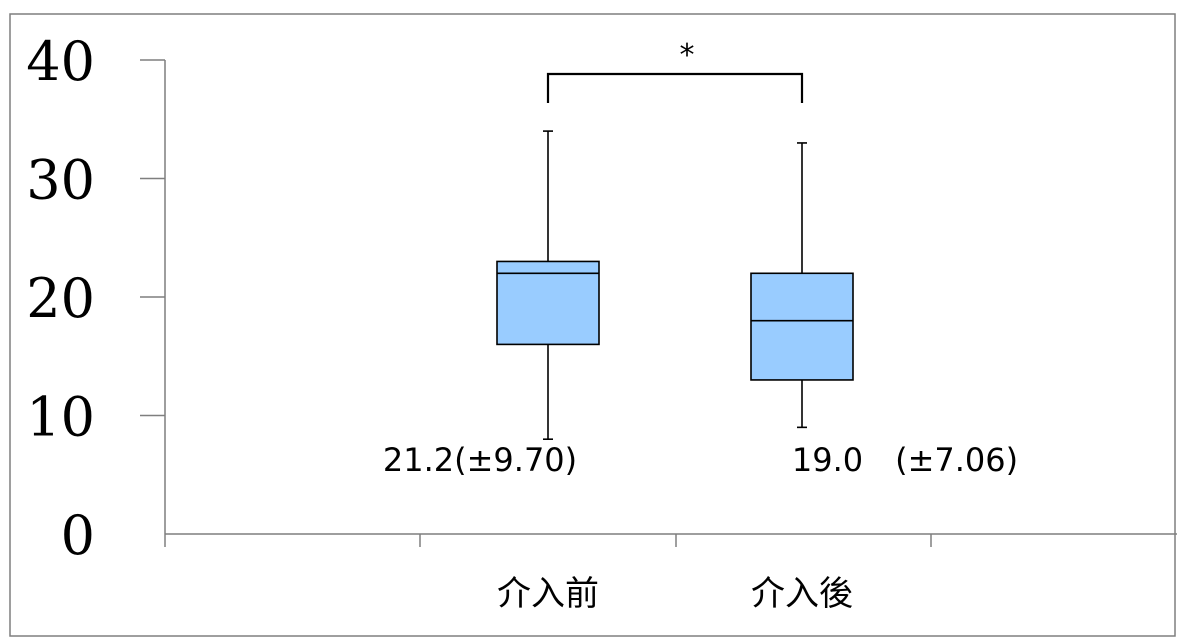 This screenshot has height=639, width=1177. Describe the element at coordinates (95, 298) in the screenshot. I see `y-axis: 0 10 20 30 40` at that location.